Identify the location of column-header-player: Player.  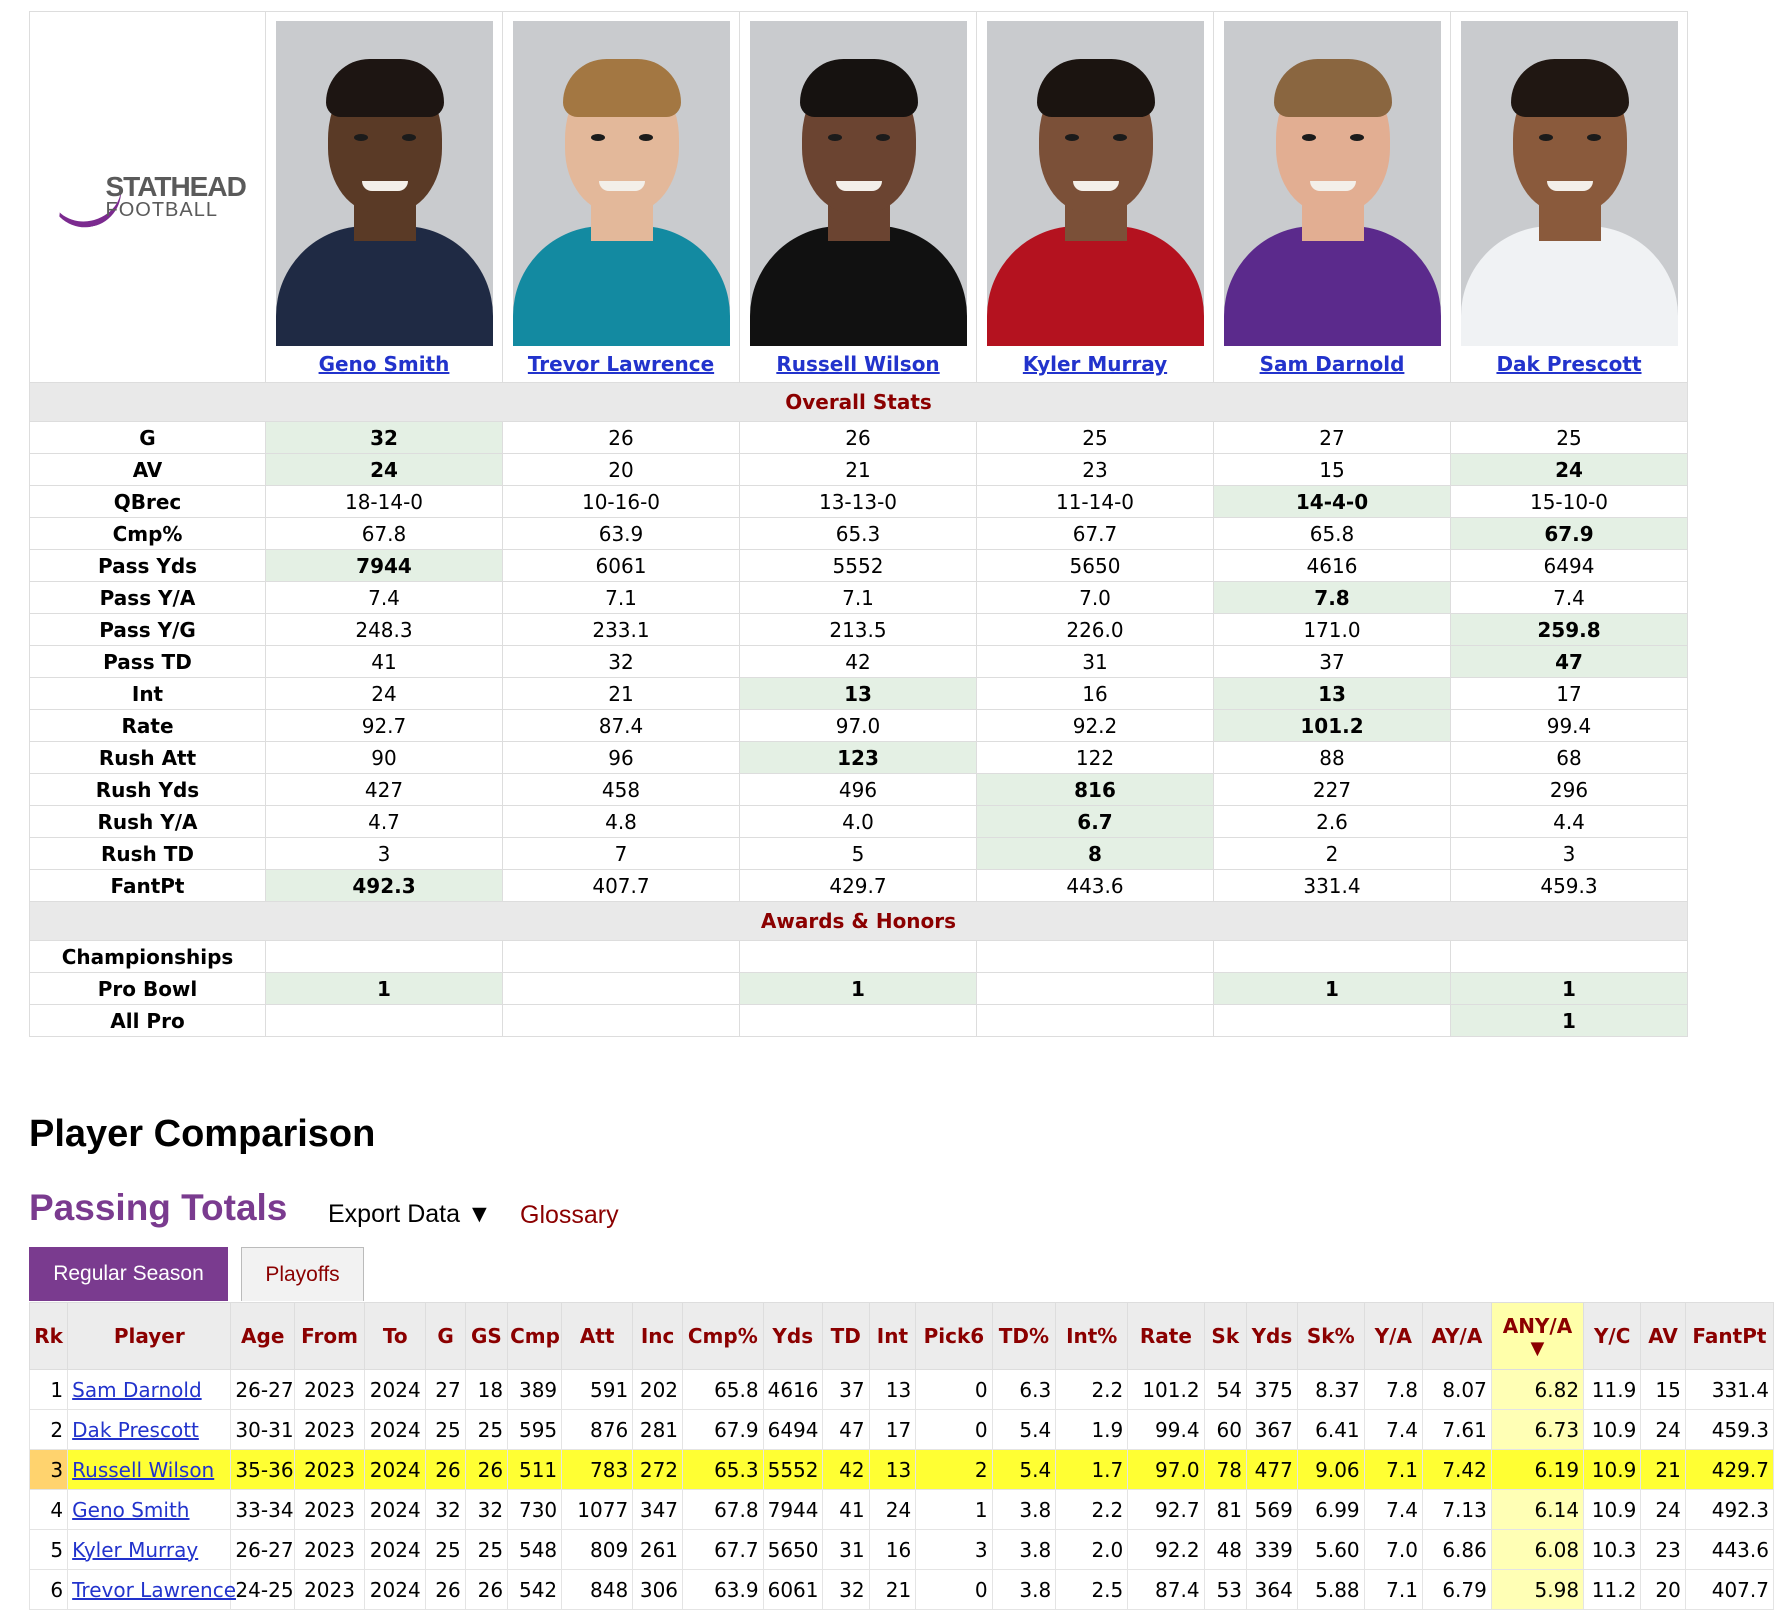
(149, 1336).